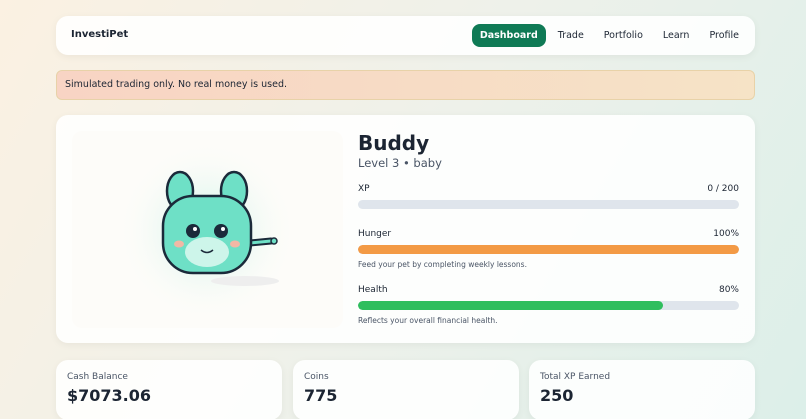 The image size is (806, 419). What do you see at coordinates (428, 320) in the screenshot?
I see `stat-note: Reflects your overall financial health.` at bounding box center [428, 320].